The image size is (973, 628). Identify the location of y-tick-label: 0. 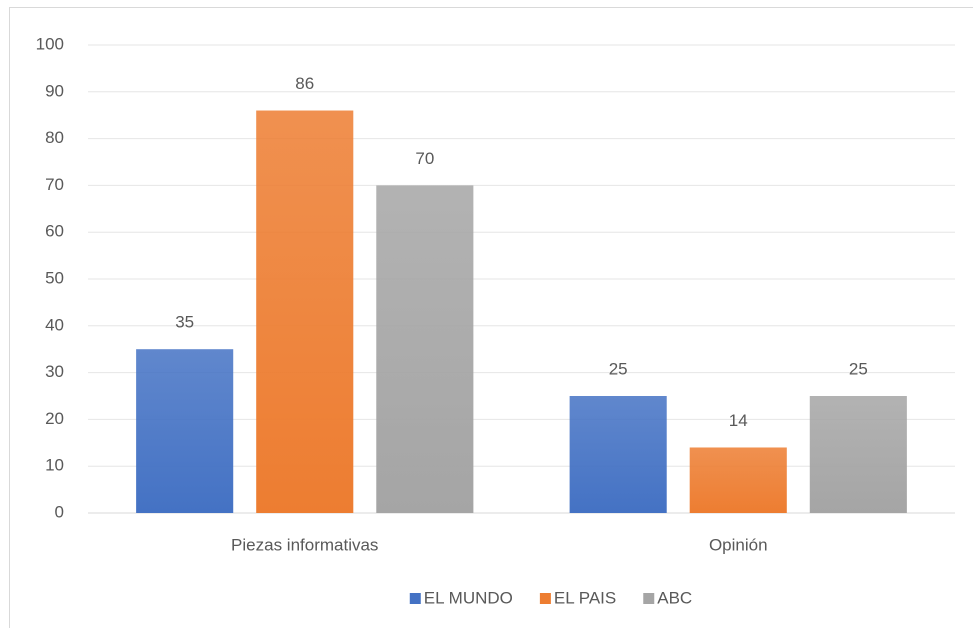
(59, 511).